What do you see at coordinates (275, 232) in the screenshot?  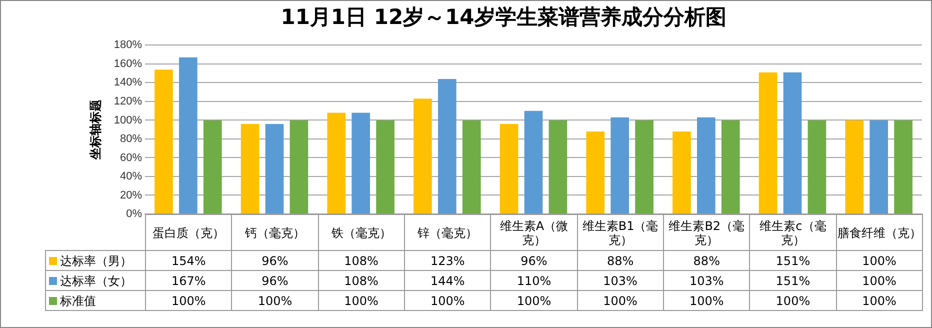 I see `x-tick-label: 钙（毫克）` at bounding box center [275, 232].